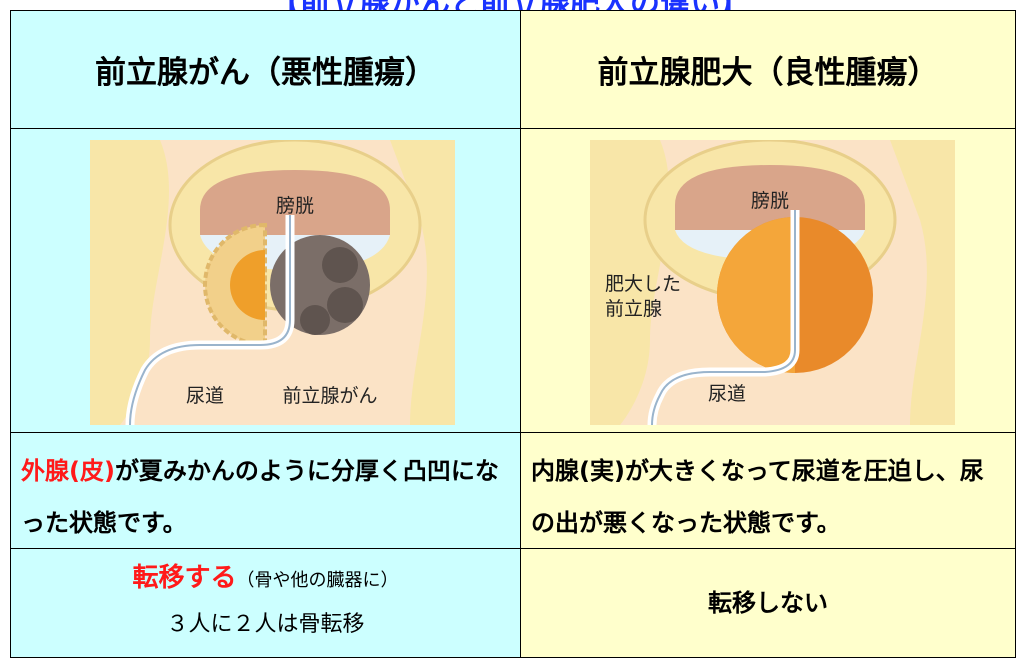  Describe the element at coordinates (329, 396) in the screenshot. I see `label-tumor: 前立腺がん` at that location.